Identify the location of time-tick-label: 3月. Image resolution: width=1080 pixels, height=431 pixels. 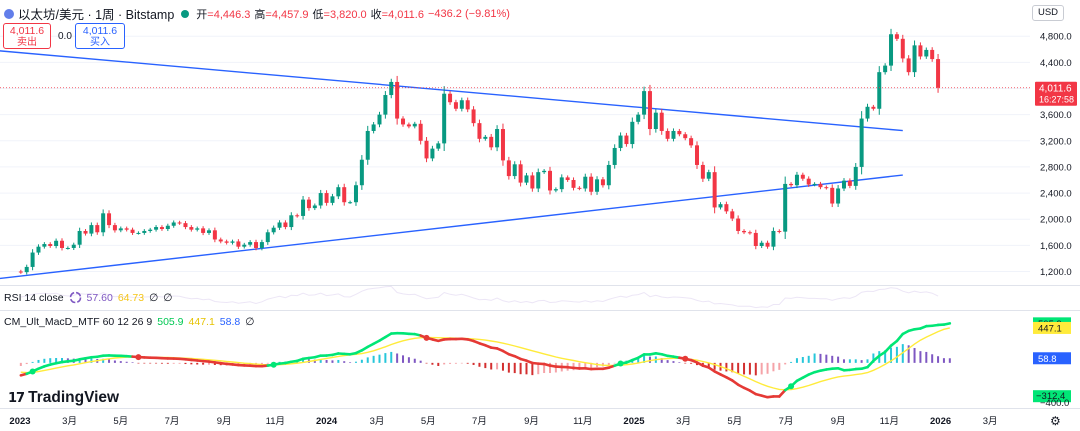
(683, 421).